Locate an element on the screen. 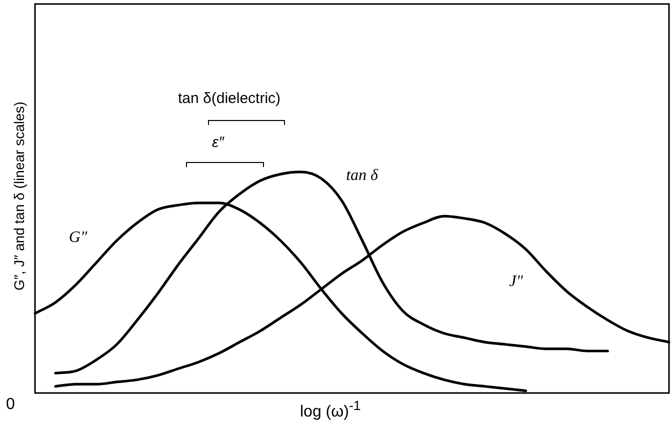  text: tan δ(dielectric) is located at coordinates (229, 98).